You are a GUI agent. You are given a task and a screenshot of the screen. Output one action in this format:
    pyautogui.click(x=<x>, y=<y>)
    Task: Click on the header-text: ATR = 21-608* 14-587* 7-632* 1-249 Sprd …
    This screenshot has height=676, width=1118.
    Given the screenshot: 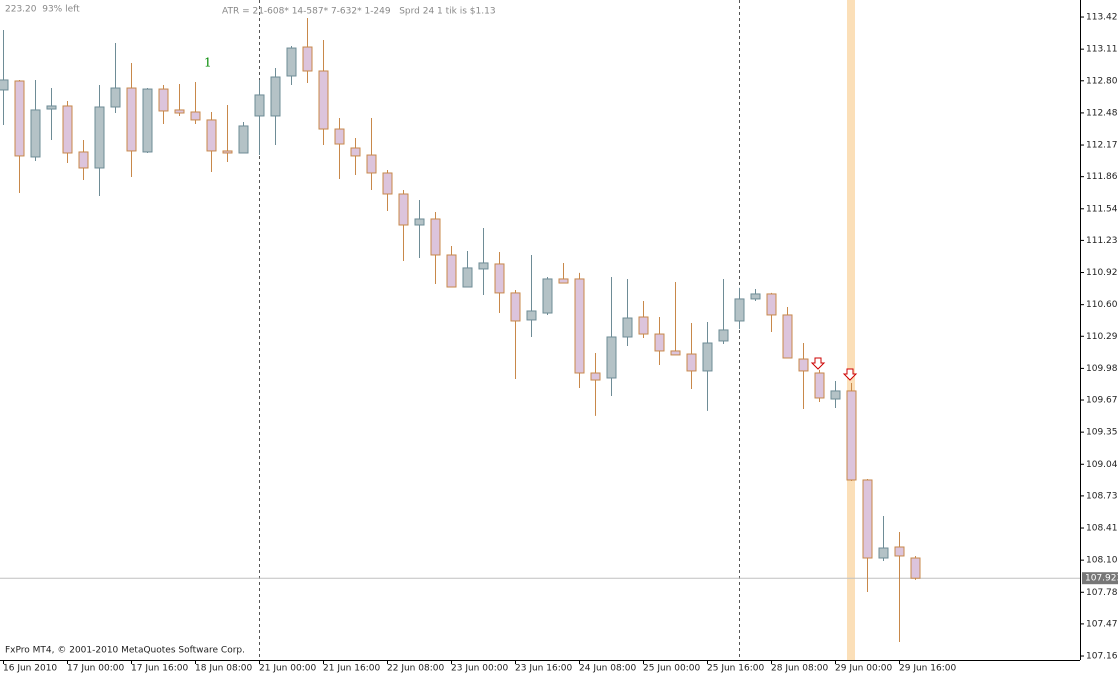 What is the action you would take?
    pyautogui.click(x=359, y=12)
    